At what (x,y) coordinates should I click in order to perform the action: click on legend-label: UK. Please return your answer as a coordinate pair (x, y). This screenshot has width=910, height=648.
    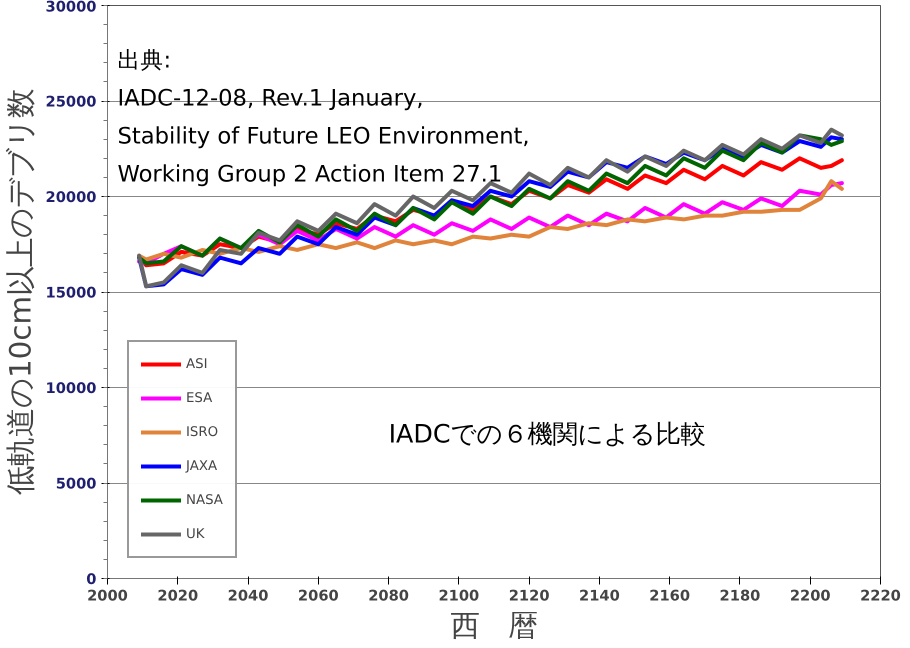
    Looking at the image, I should click on (196, 534).